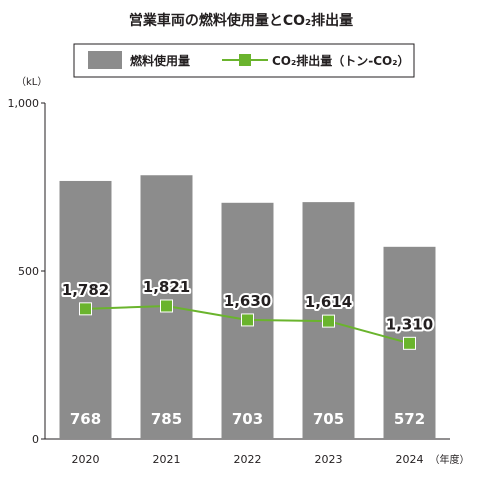  What do you see at coordinates (241, 20) in the screenshot?
I see `chart-title: 営業車両の燃料使用量とCO₂排出量` at bounding box center [241, 20].